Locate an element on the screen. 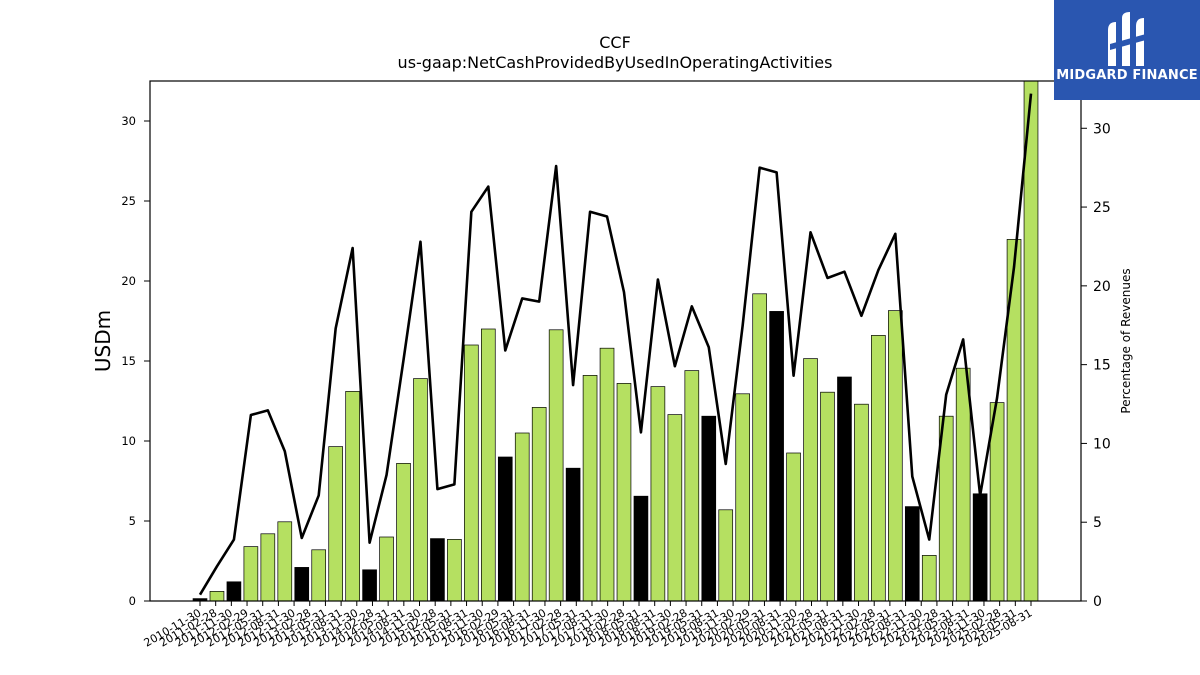 This screenshot has width=1200, height=675. y2-axis-label: Percentage of Revenues is located at coordinates (1126, 340).